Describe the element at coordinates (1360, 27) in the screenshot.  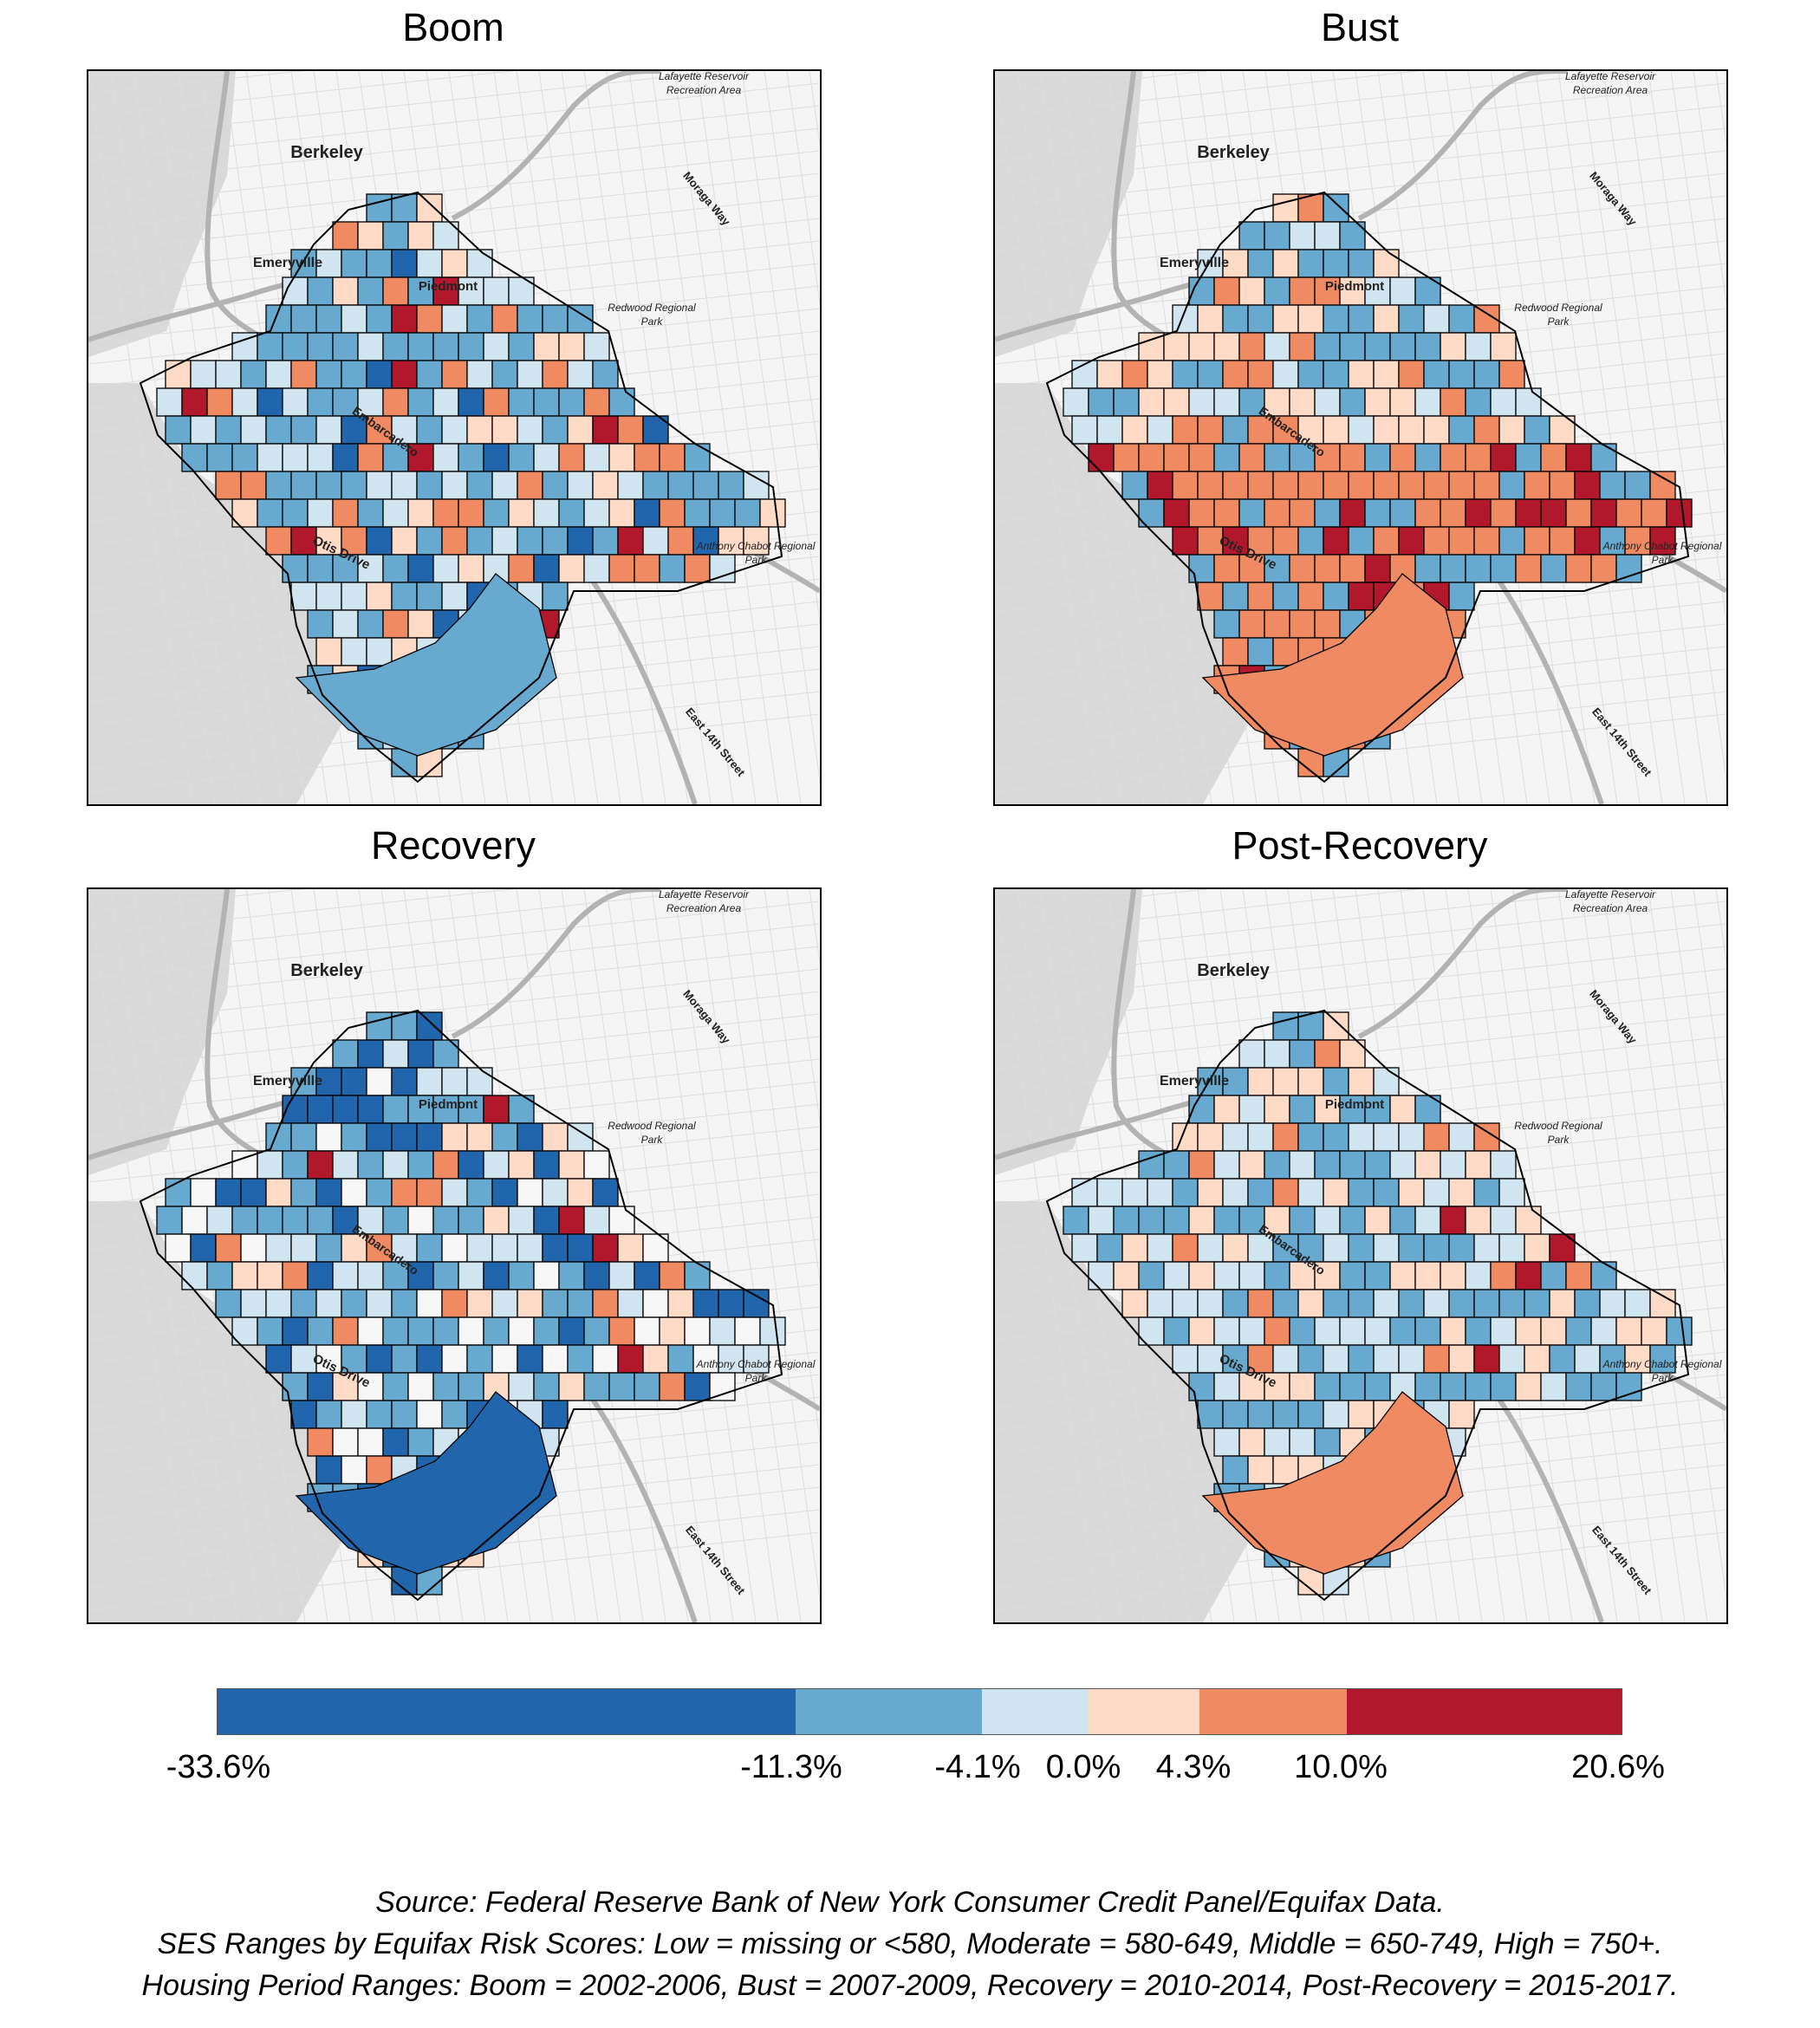
I see `panel-title-bust: Bust` at that location.